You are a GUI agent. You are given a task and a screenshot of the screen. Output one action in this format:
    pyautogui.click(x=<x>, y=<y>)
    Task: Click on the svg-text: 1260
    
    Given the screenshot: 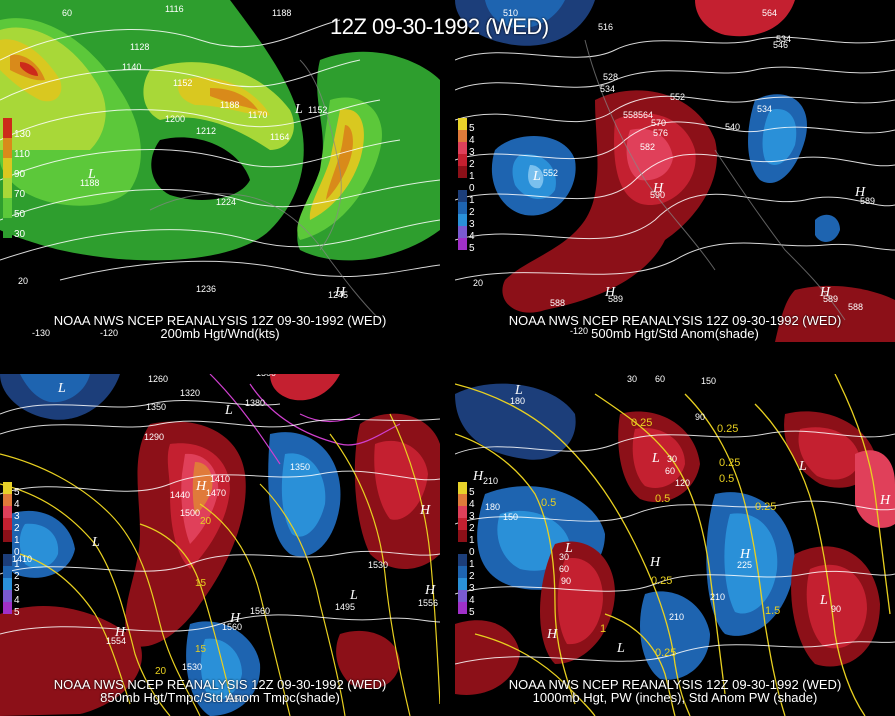 What is the action you would take?
    pyautogui.click(x=158, y=379)
    